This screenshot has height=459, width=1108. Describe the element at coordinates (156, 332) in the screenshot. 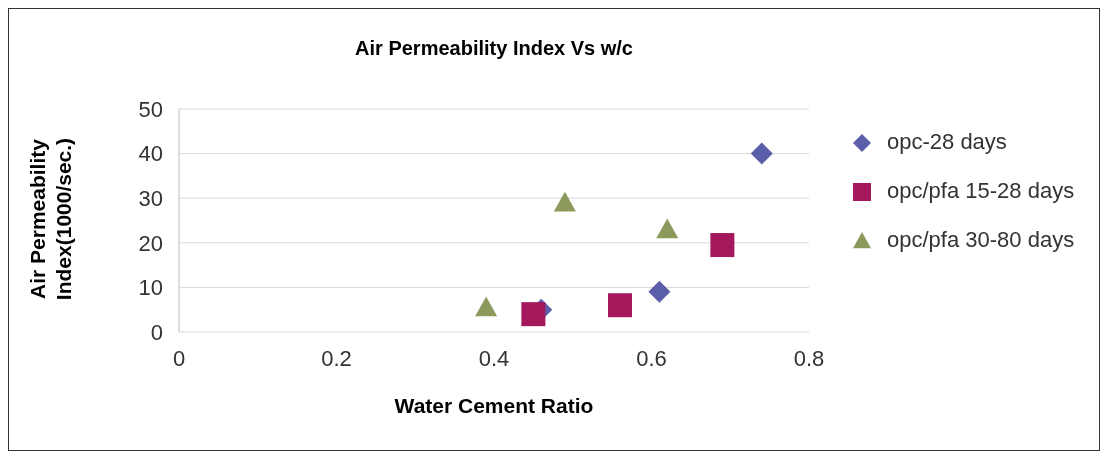

I see `y-tick-label: 0` at that location.